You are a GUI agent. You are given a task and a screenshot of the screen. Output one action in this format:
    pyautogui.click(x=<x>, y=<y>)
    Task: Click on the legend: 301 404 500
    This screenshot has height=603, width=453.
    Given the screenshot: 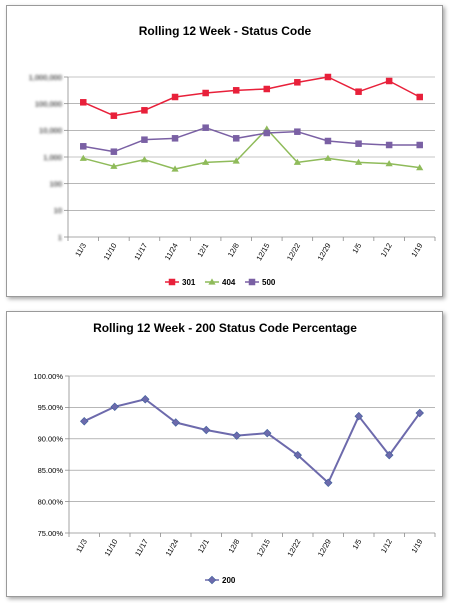 What is the action you would take?
    pyautogui.click(x=220, y=282)
    